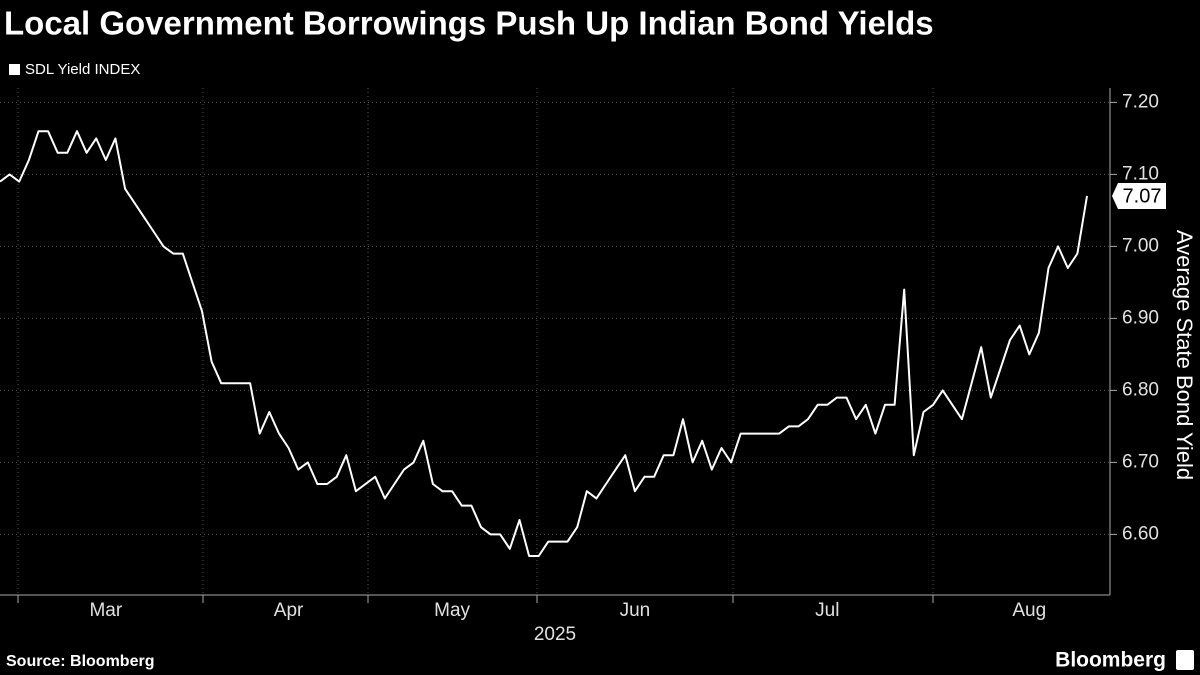  I want to click on x-tick-label: Mar, so click(105, 610).